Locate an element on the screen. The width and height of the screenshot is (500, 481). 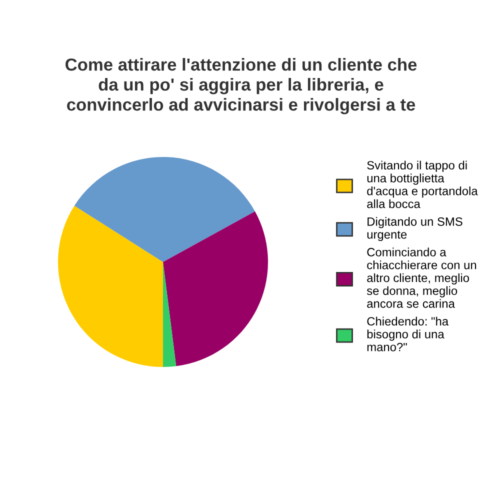
legend-label: Chiedendo: "ha bisogno di una mano?" is located at coordinates (408, 334).